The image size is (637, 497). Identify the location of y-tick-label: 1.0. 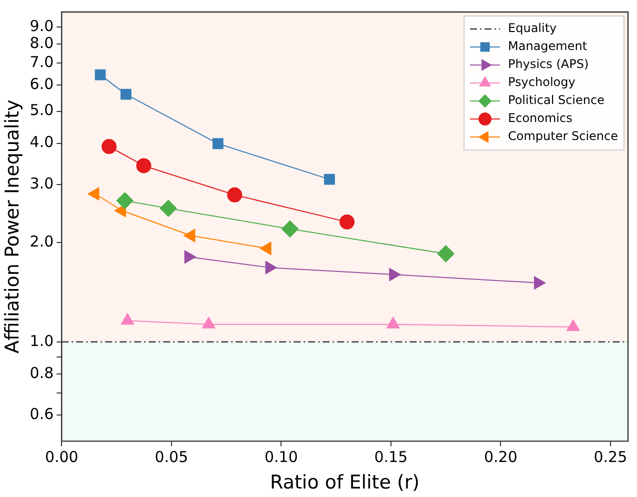
(42, 341).